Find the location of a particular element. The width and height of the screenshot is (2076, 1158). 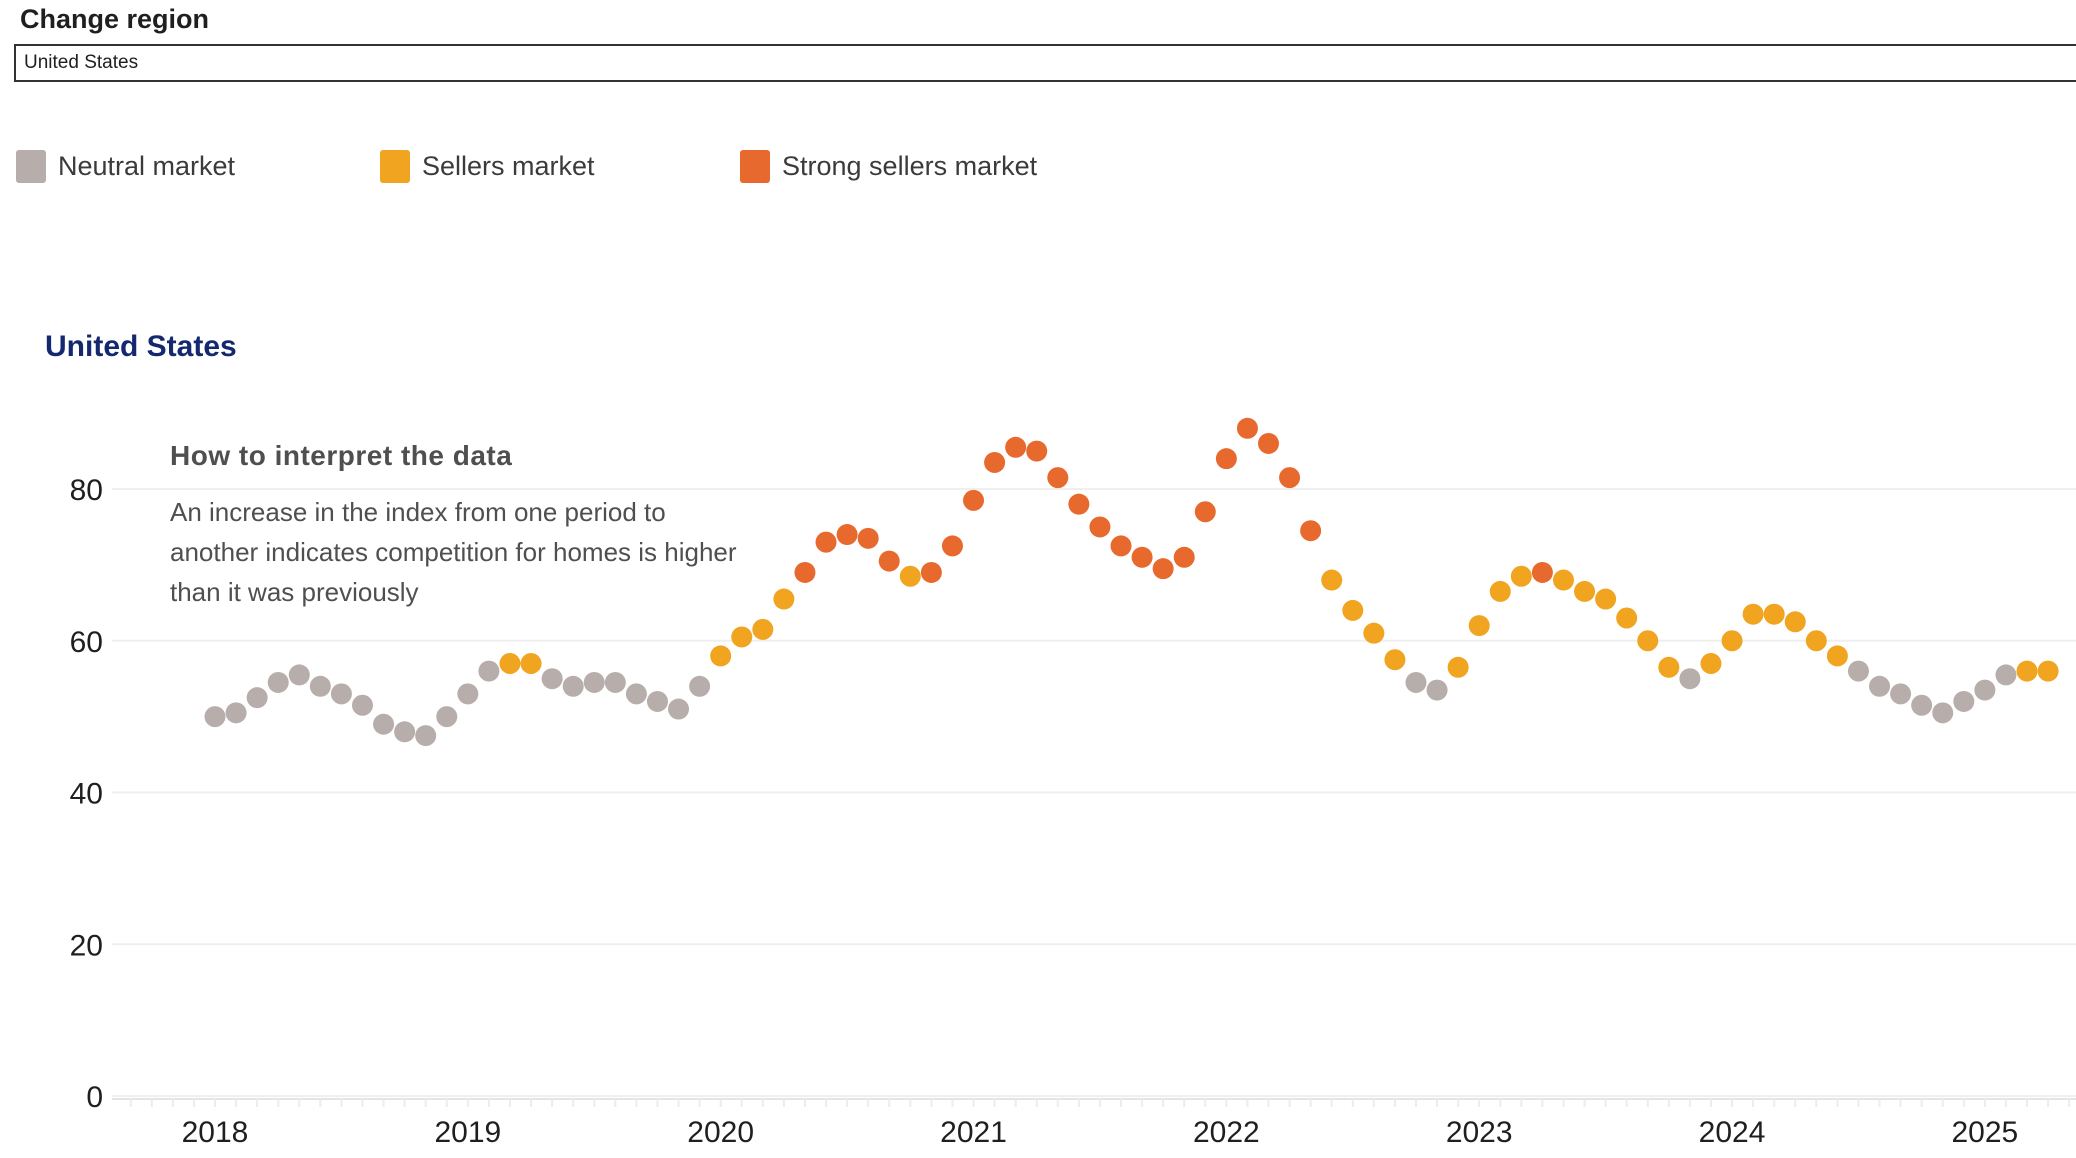

legend-item-strong-sellers: Strong sellers market is located at coordinates (888, 166).